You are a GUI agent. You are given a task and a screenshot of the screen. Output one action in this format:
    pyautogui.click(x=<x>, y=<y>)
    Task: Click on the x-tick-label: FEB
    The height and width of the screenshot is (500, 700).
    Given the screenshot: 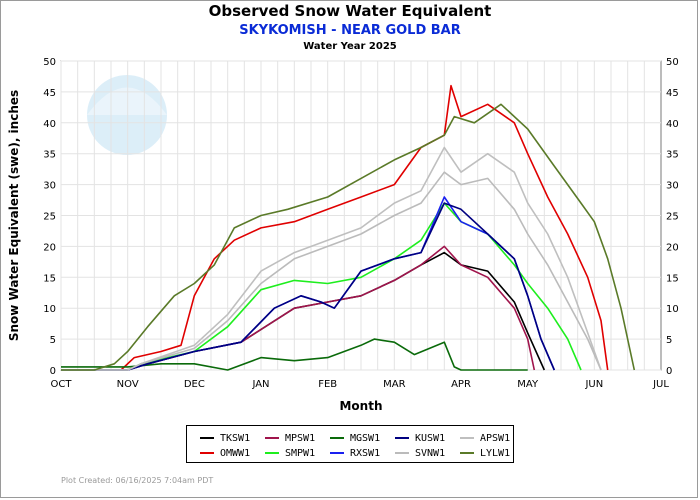 What is the action you would take?
    pyautogui.click(x=327, y=384)
    